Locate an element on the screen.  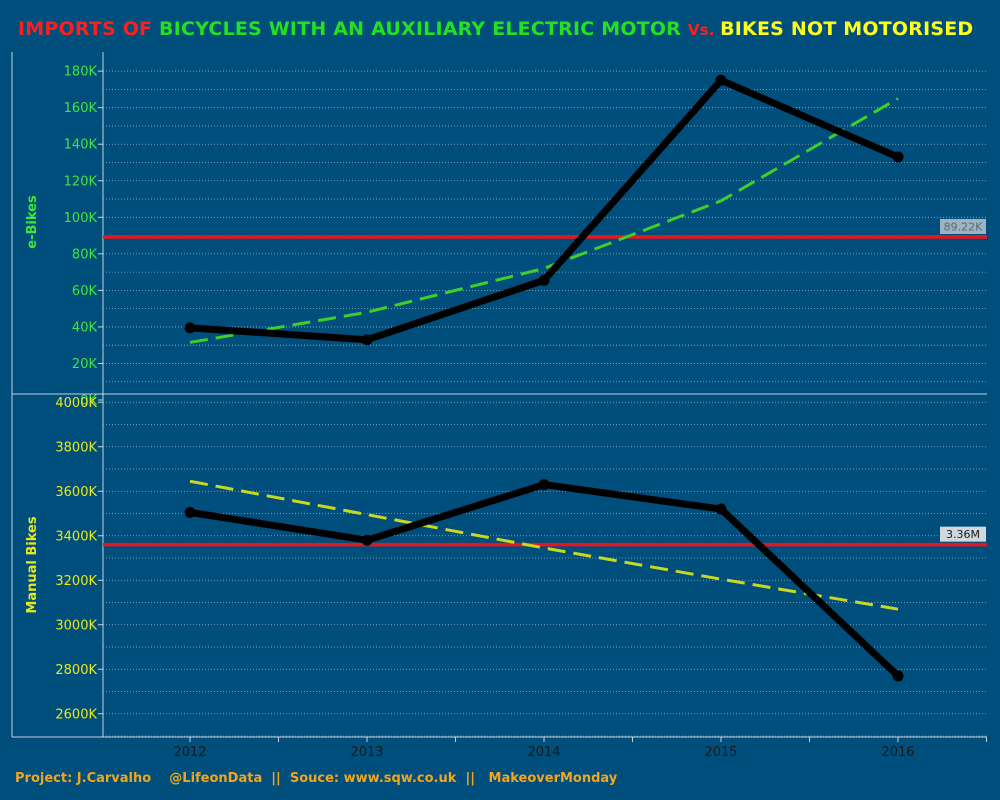
y-tick-label: 140K is located at coordinates (81, 145).